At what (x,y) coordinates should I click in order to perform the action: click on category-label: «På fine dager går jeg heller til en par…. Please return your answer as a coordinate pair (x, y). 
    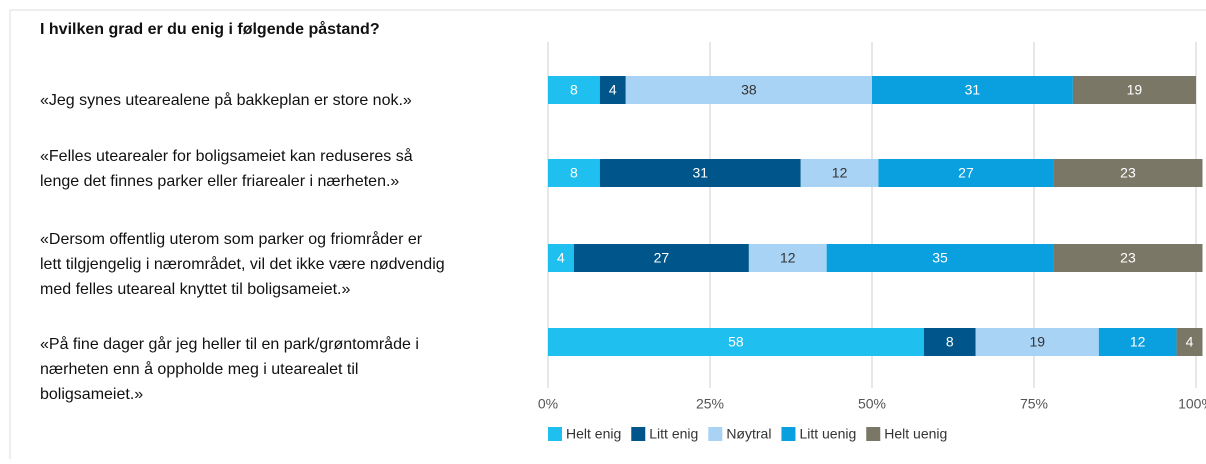
    Looking at the image, I should click on (229, 344).